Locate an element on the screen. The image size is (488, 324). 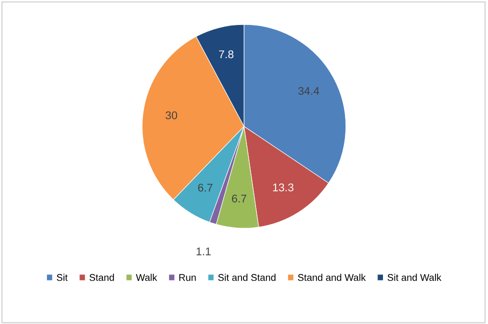
data-label: 34.4 is located at coordinates (309, 90).